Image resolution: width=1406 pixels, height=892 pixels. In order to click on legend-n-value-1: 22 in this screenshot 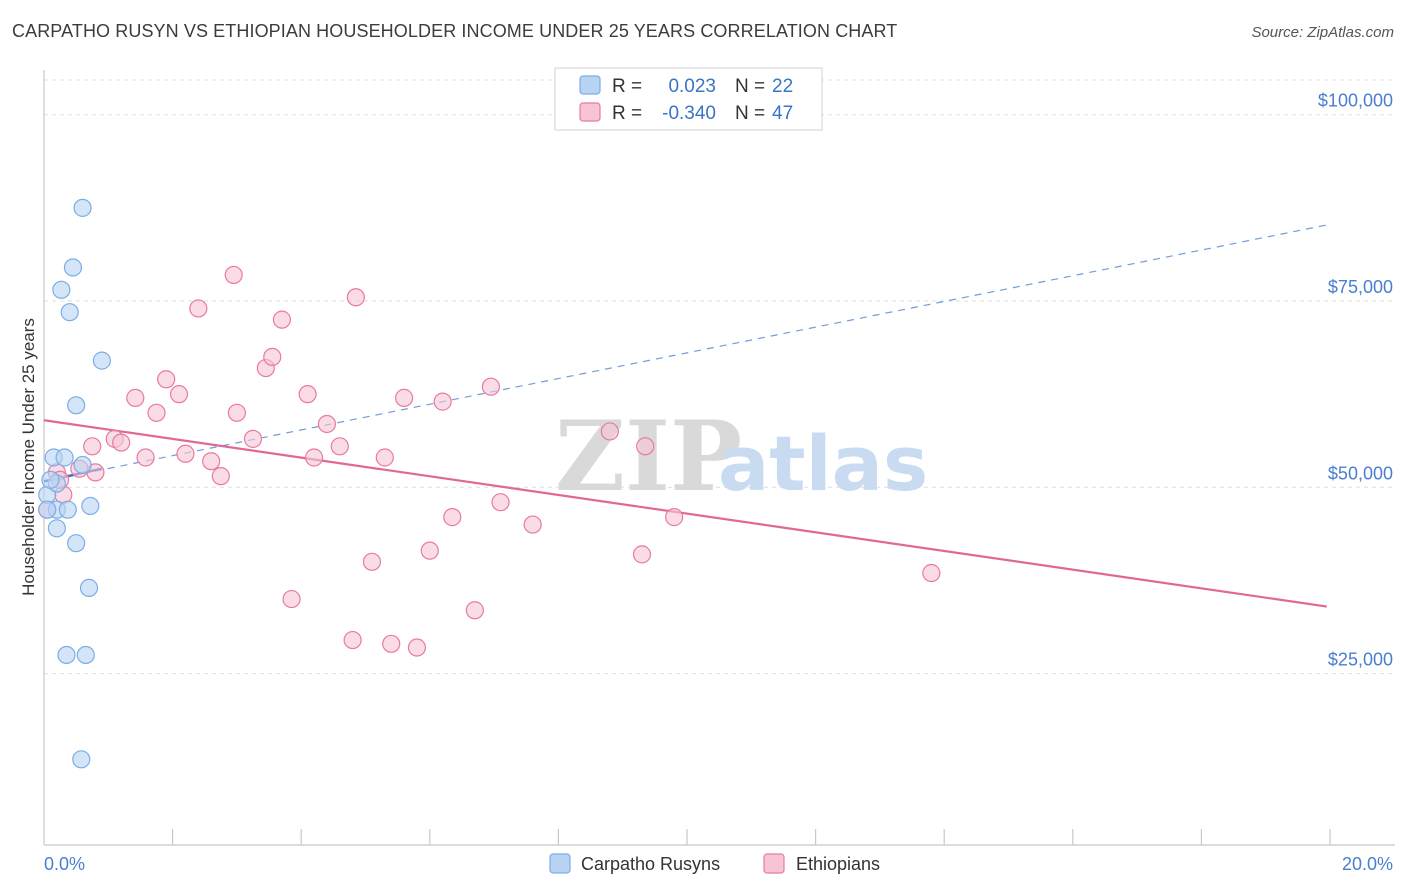, I will do `click(782, 86)`.